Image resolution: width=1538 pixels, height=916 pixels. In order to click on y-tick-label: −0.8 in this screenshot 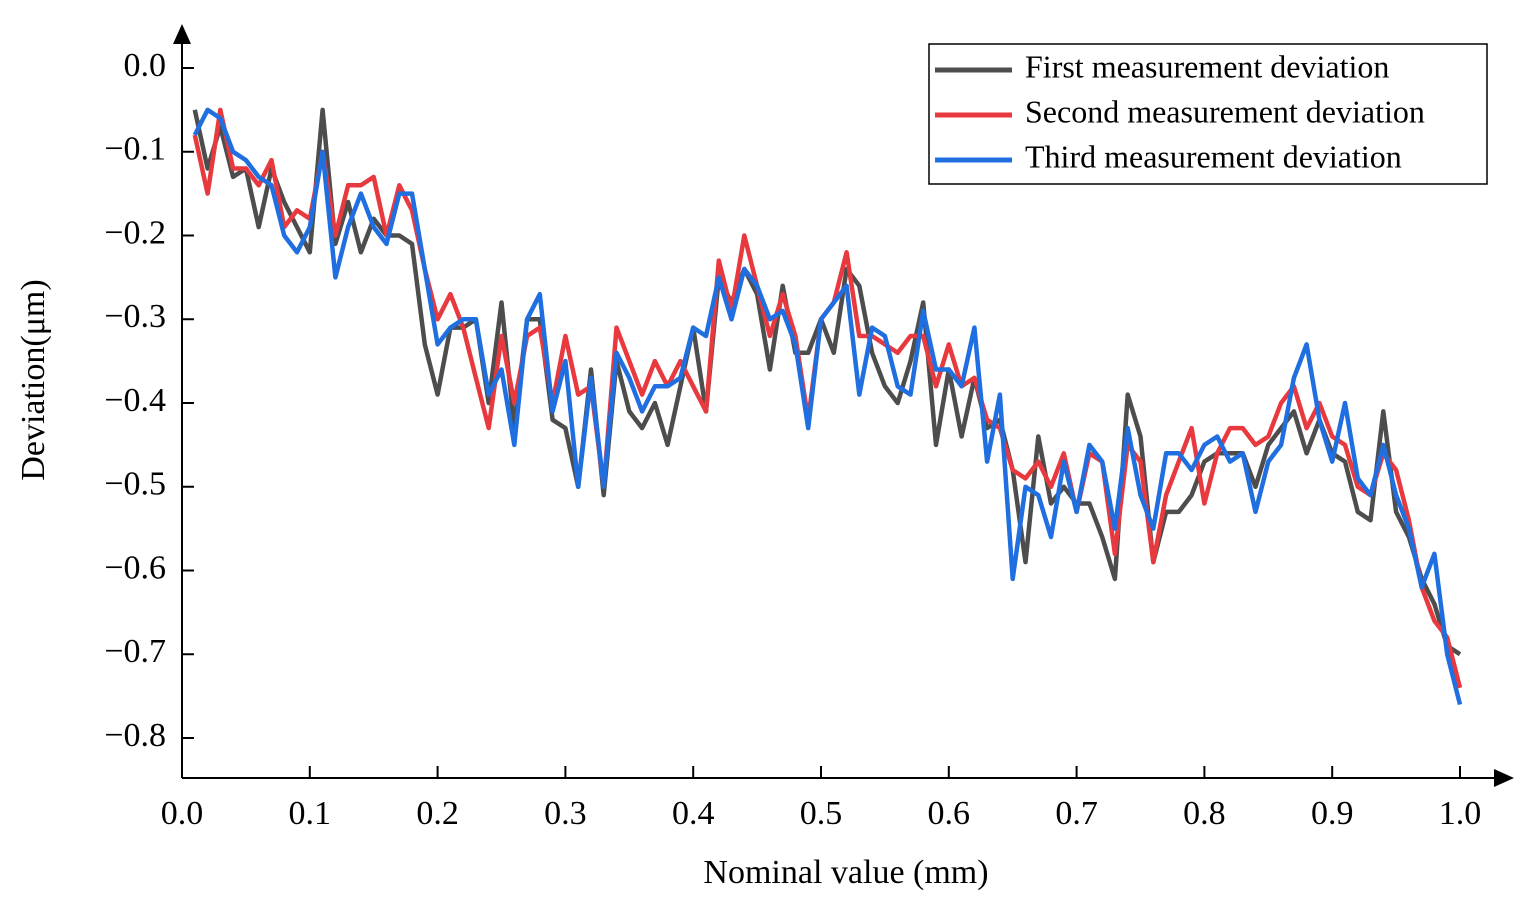, I will do `click(135, 735)`.